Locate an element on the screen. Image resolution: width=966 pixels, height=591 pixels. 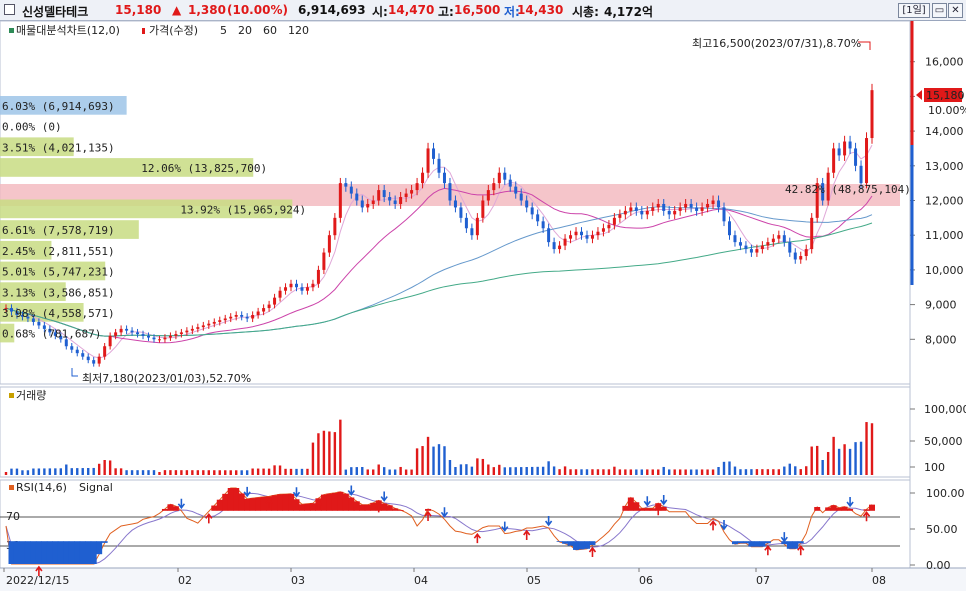
low-value: 14,430 is located at coordinates (540, 10).